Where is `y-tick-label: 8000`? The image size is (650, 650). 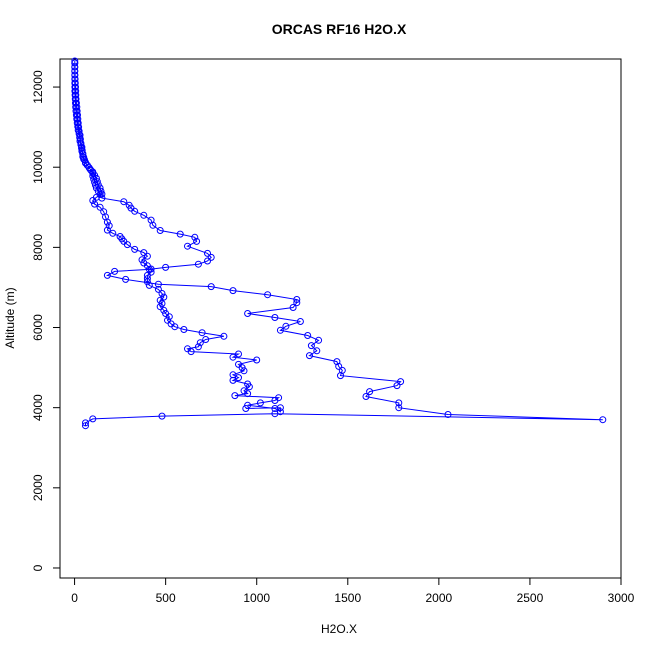
y-tick-label: 8000 is located at coordinates (38, 247).